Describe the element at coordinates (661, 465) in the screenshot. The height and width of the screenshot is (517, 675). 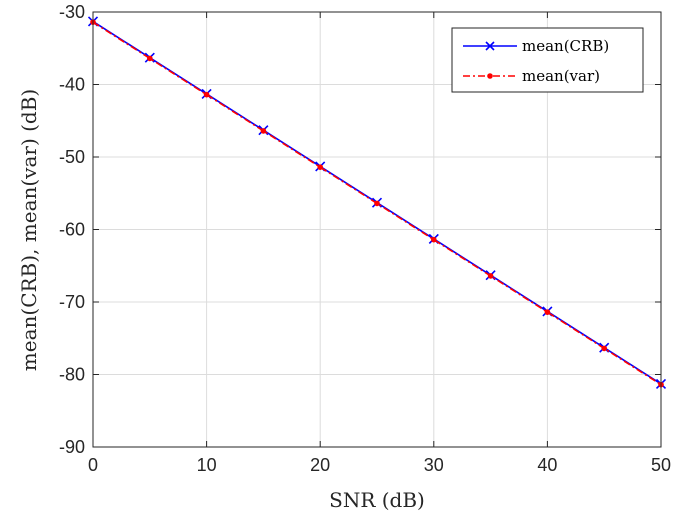
I see `x-tick-label: 50` at that location.